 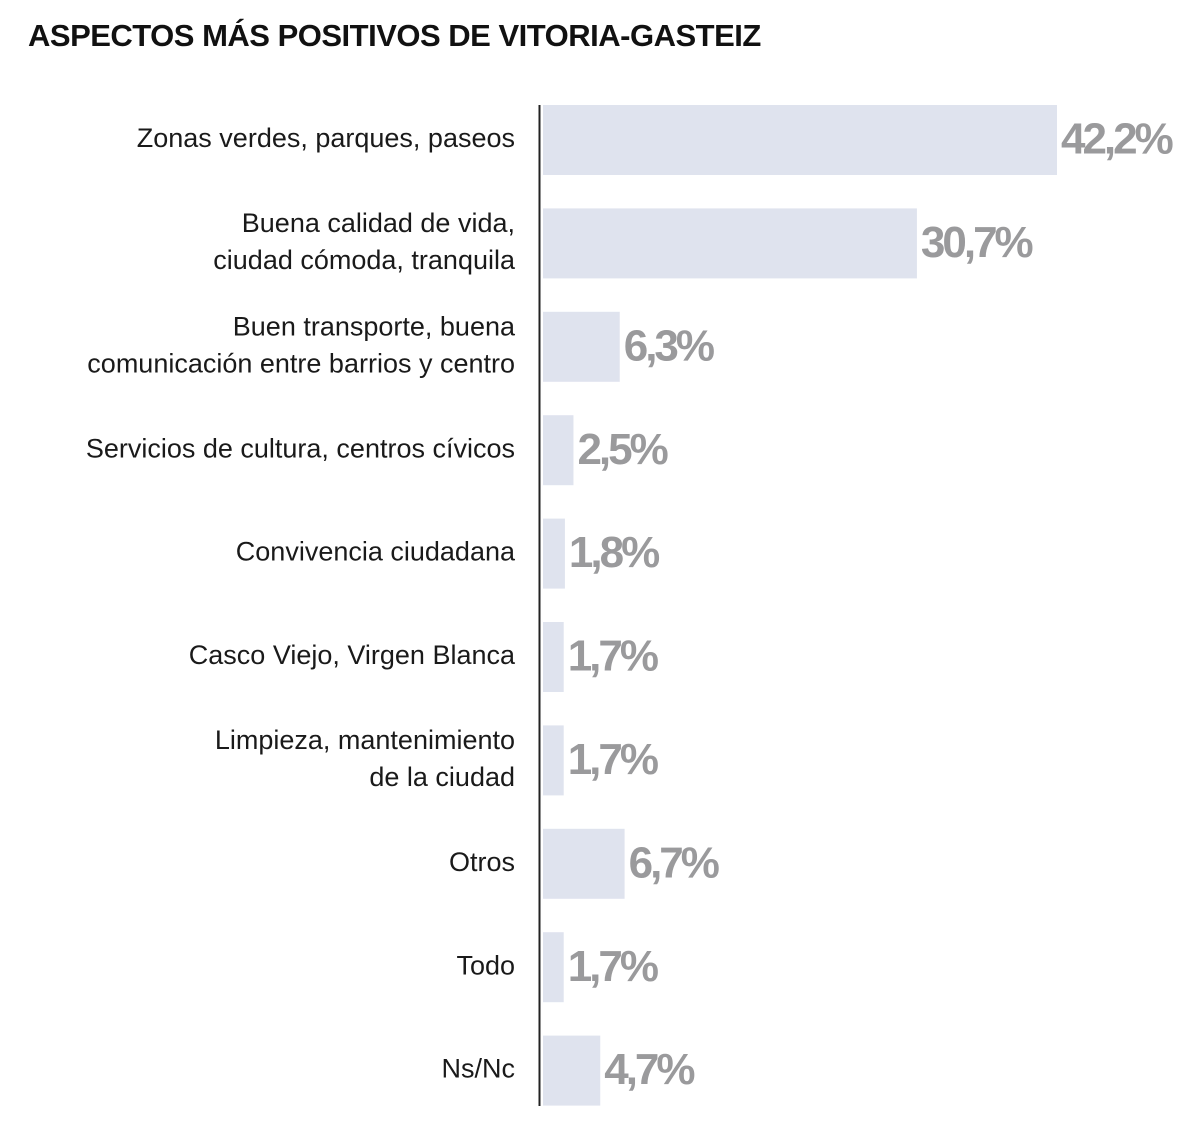 What do you see at coordinates (374, 326) in the screenshot?
I see `category-label: Buen transporte, buena` at bounding box center [374, 326].